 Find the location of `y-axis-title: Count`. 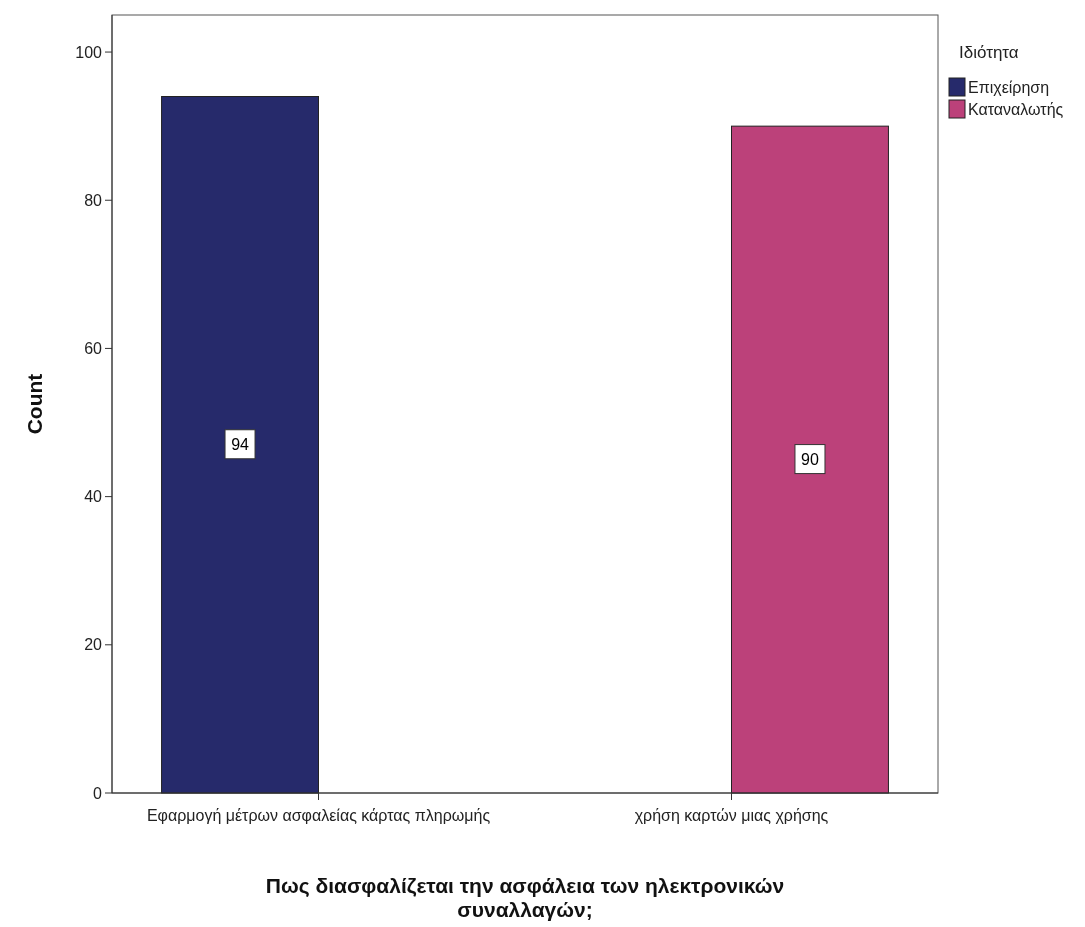

y-axis-title: Count is located at coordinates (34, 404).